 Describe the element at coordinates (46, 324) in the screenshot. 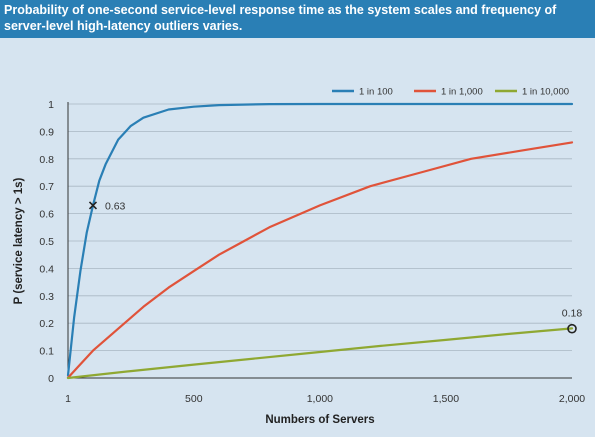

I see `y-tick-label-2: 0.2` at that location.